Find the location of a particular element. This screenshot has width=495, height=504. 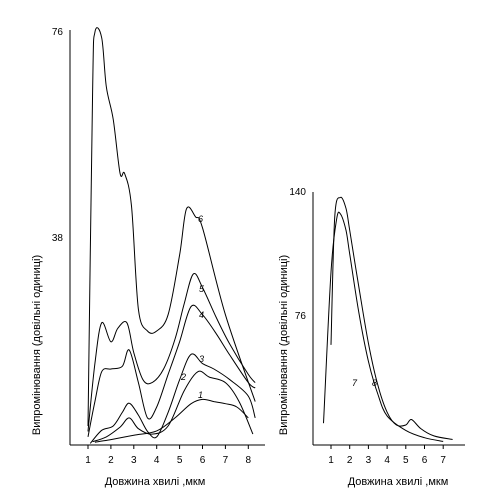

series-label-7: 7 is located at coordinates (355, 383).